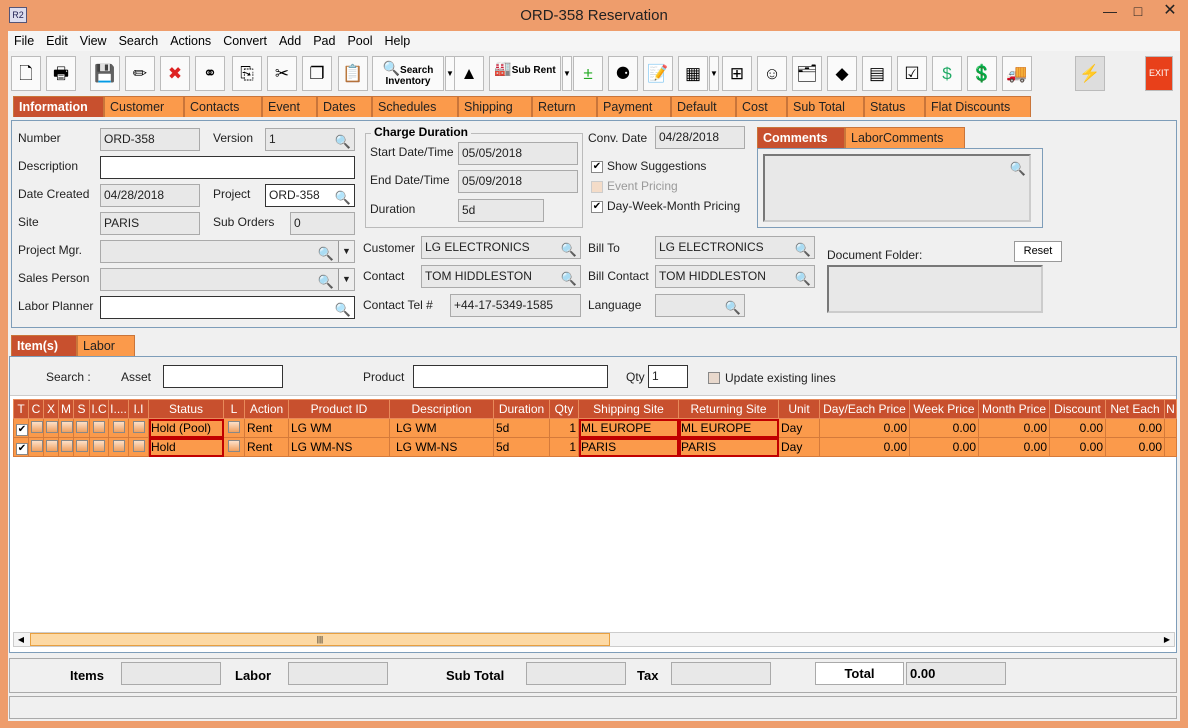 The width and height of the screenshot is (1188, 728). I want to click on cell-action: Rent, so click(266, 447).